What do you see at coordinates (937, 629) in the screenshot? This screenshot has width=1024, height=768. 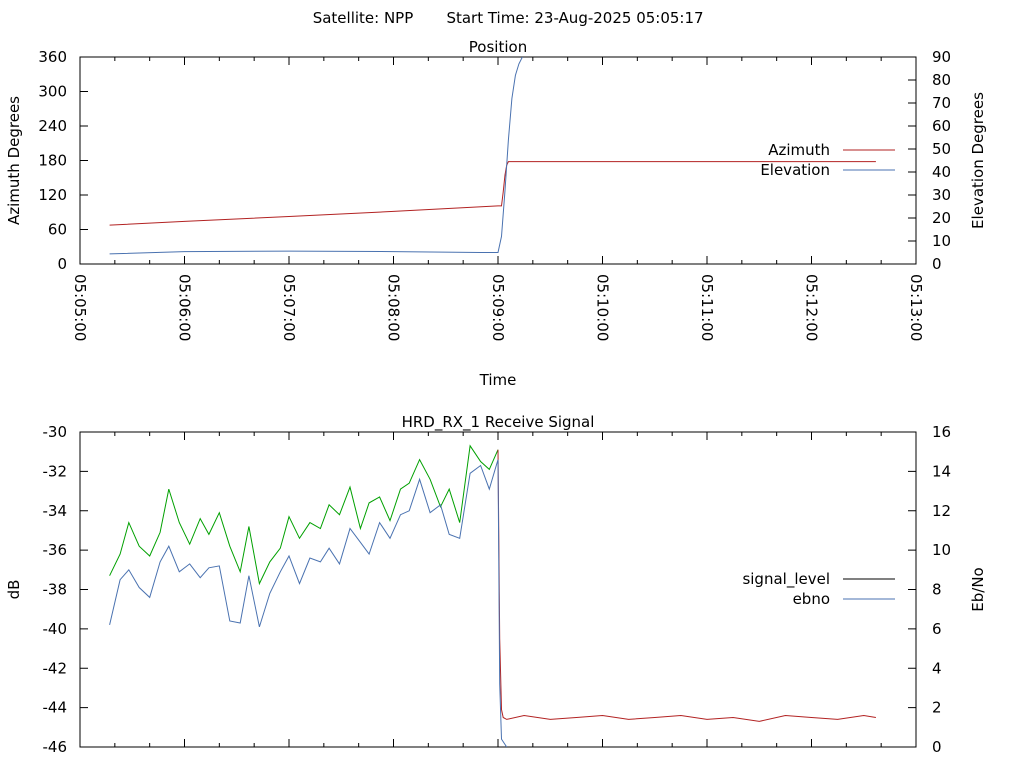 I see `y2-tick-label: 6` at bounding box center [937, 629].